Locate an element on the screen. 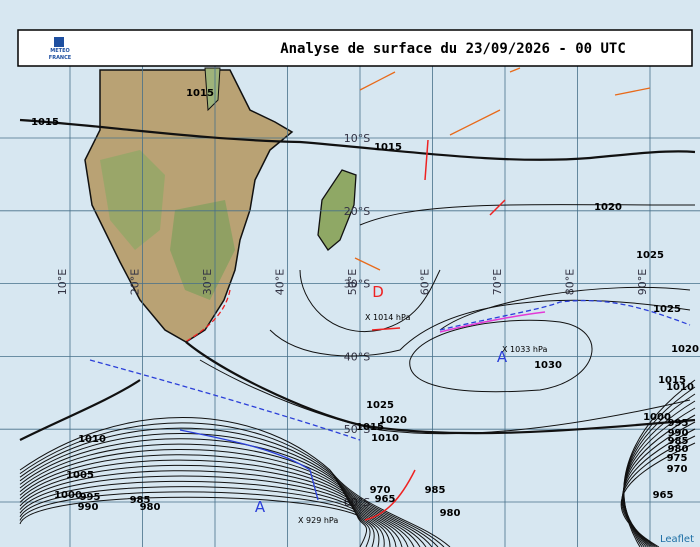 Image resolution: width=700 pixels, height=547 pixels. lon-label: 80°E is located at coordinates (570, 282).